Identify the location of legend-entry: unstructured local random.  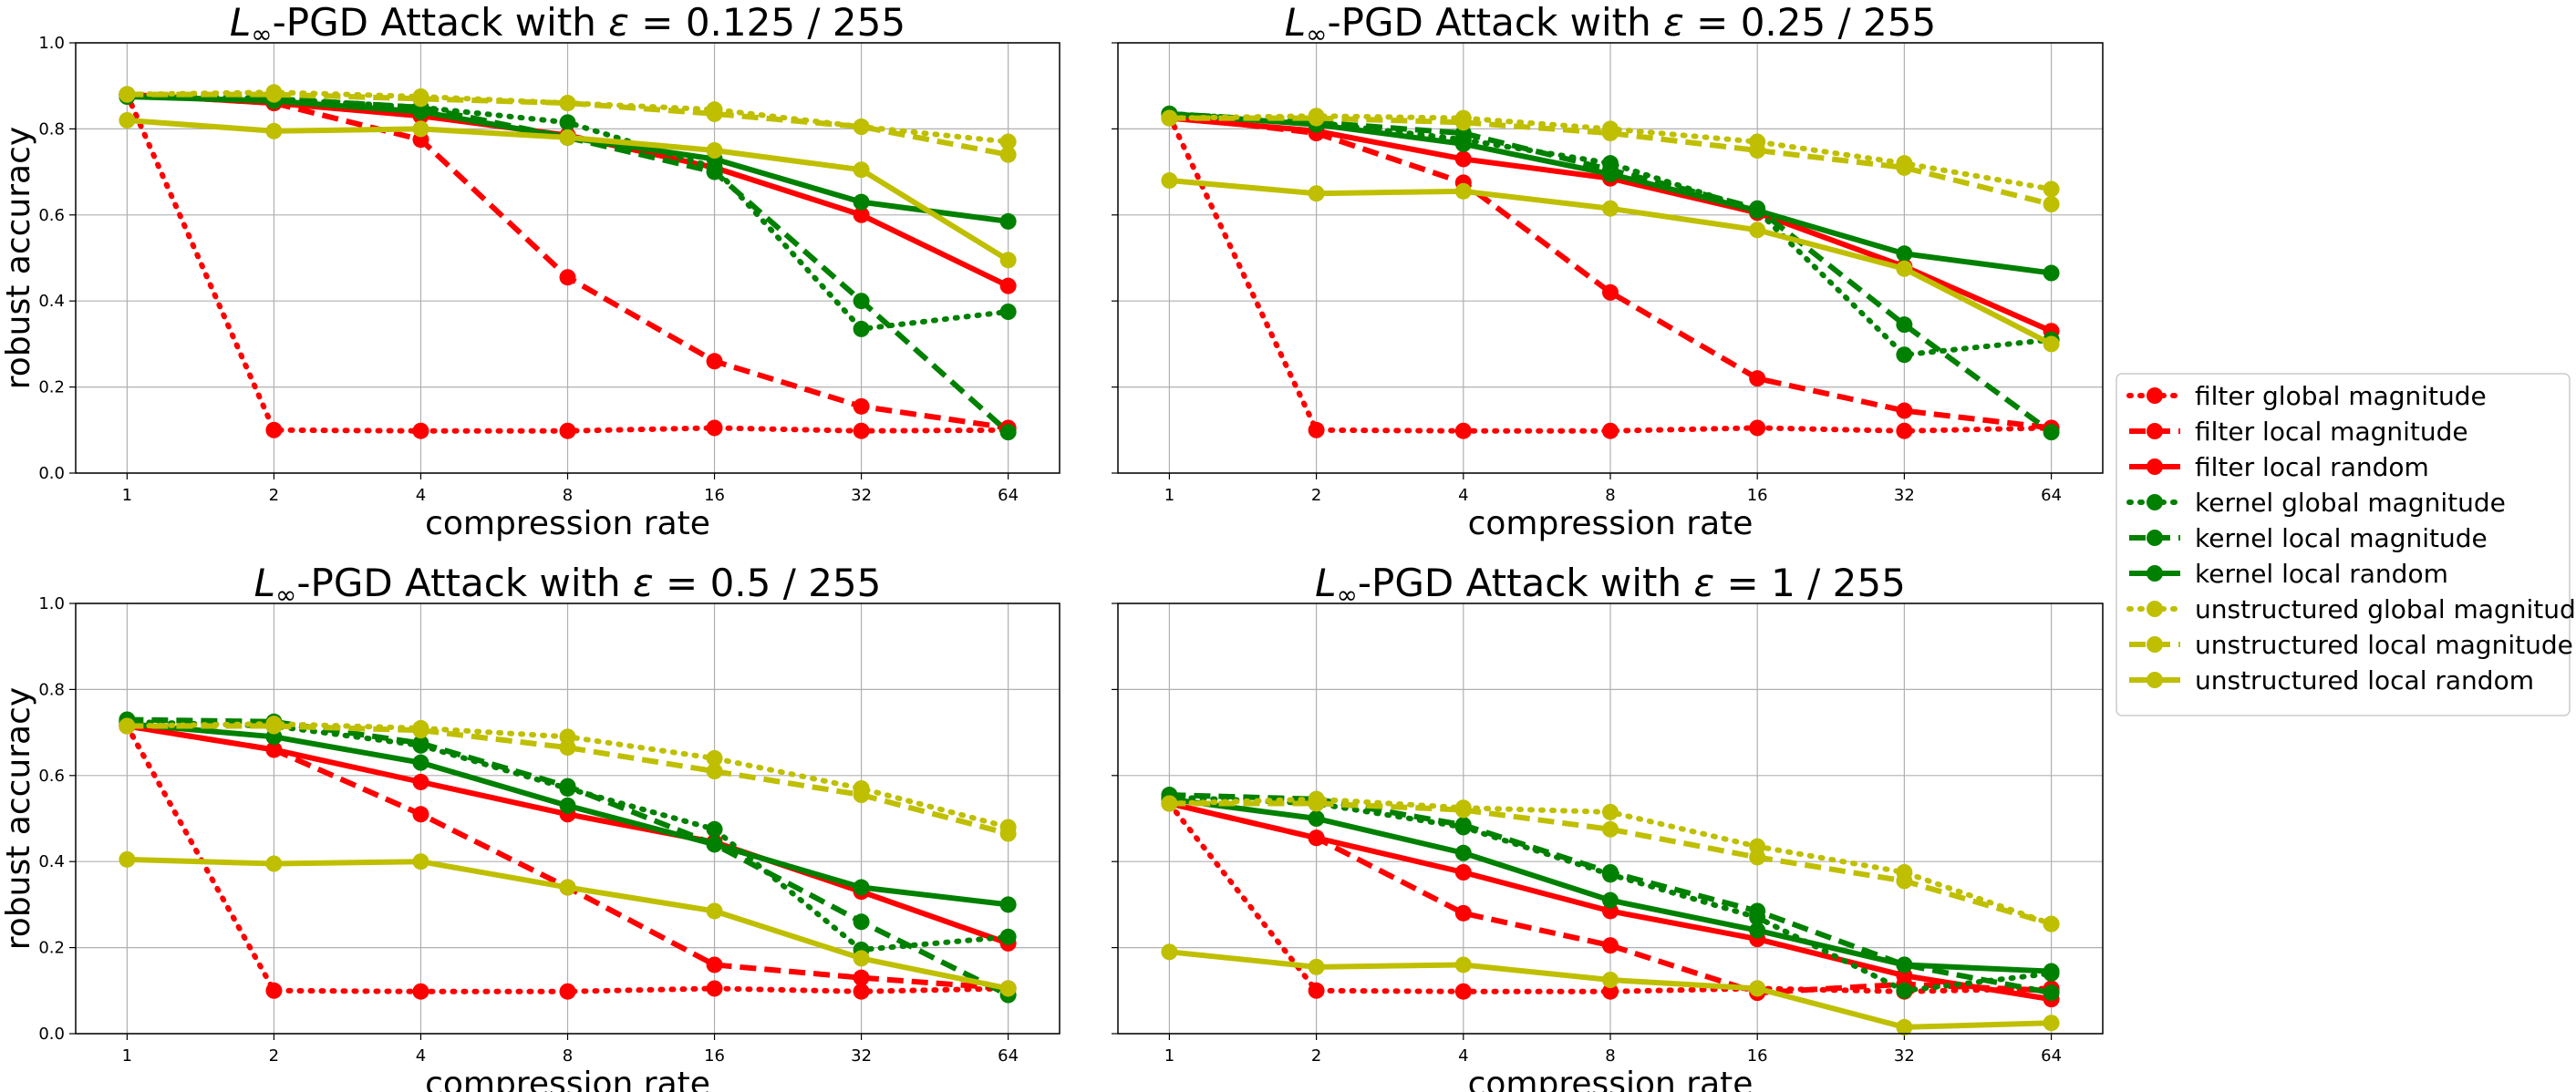
(2331, 680).